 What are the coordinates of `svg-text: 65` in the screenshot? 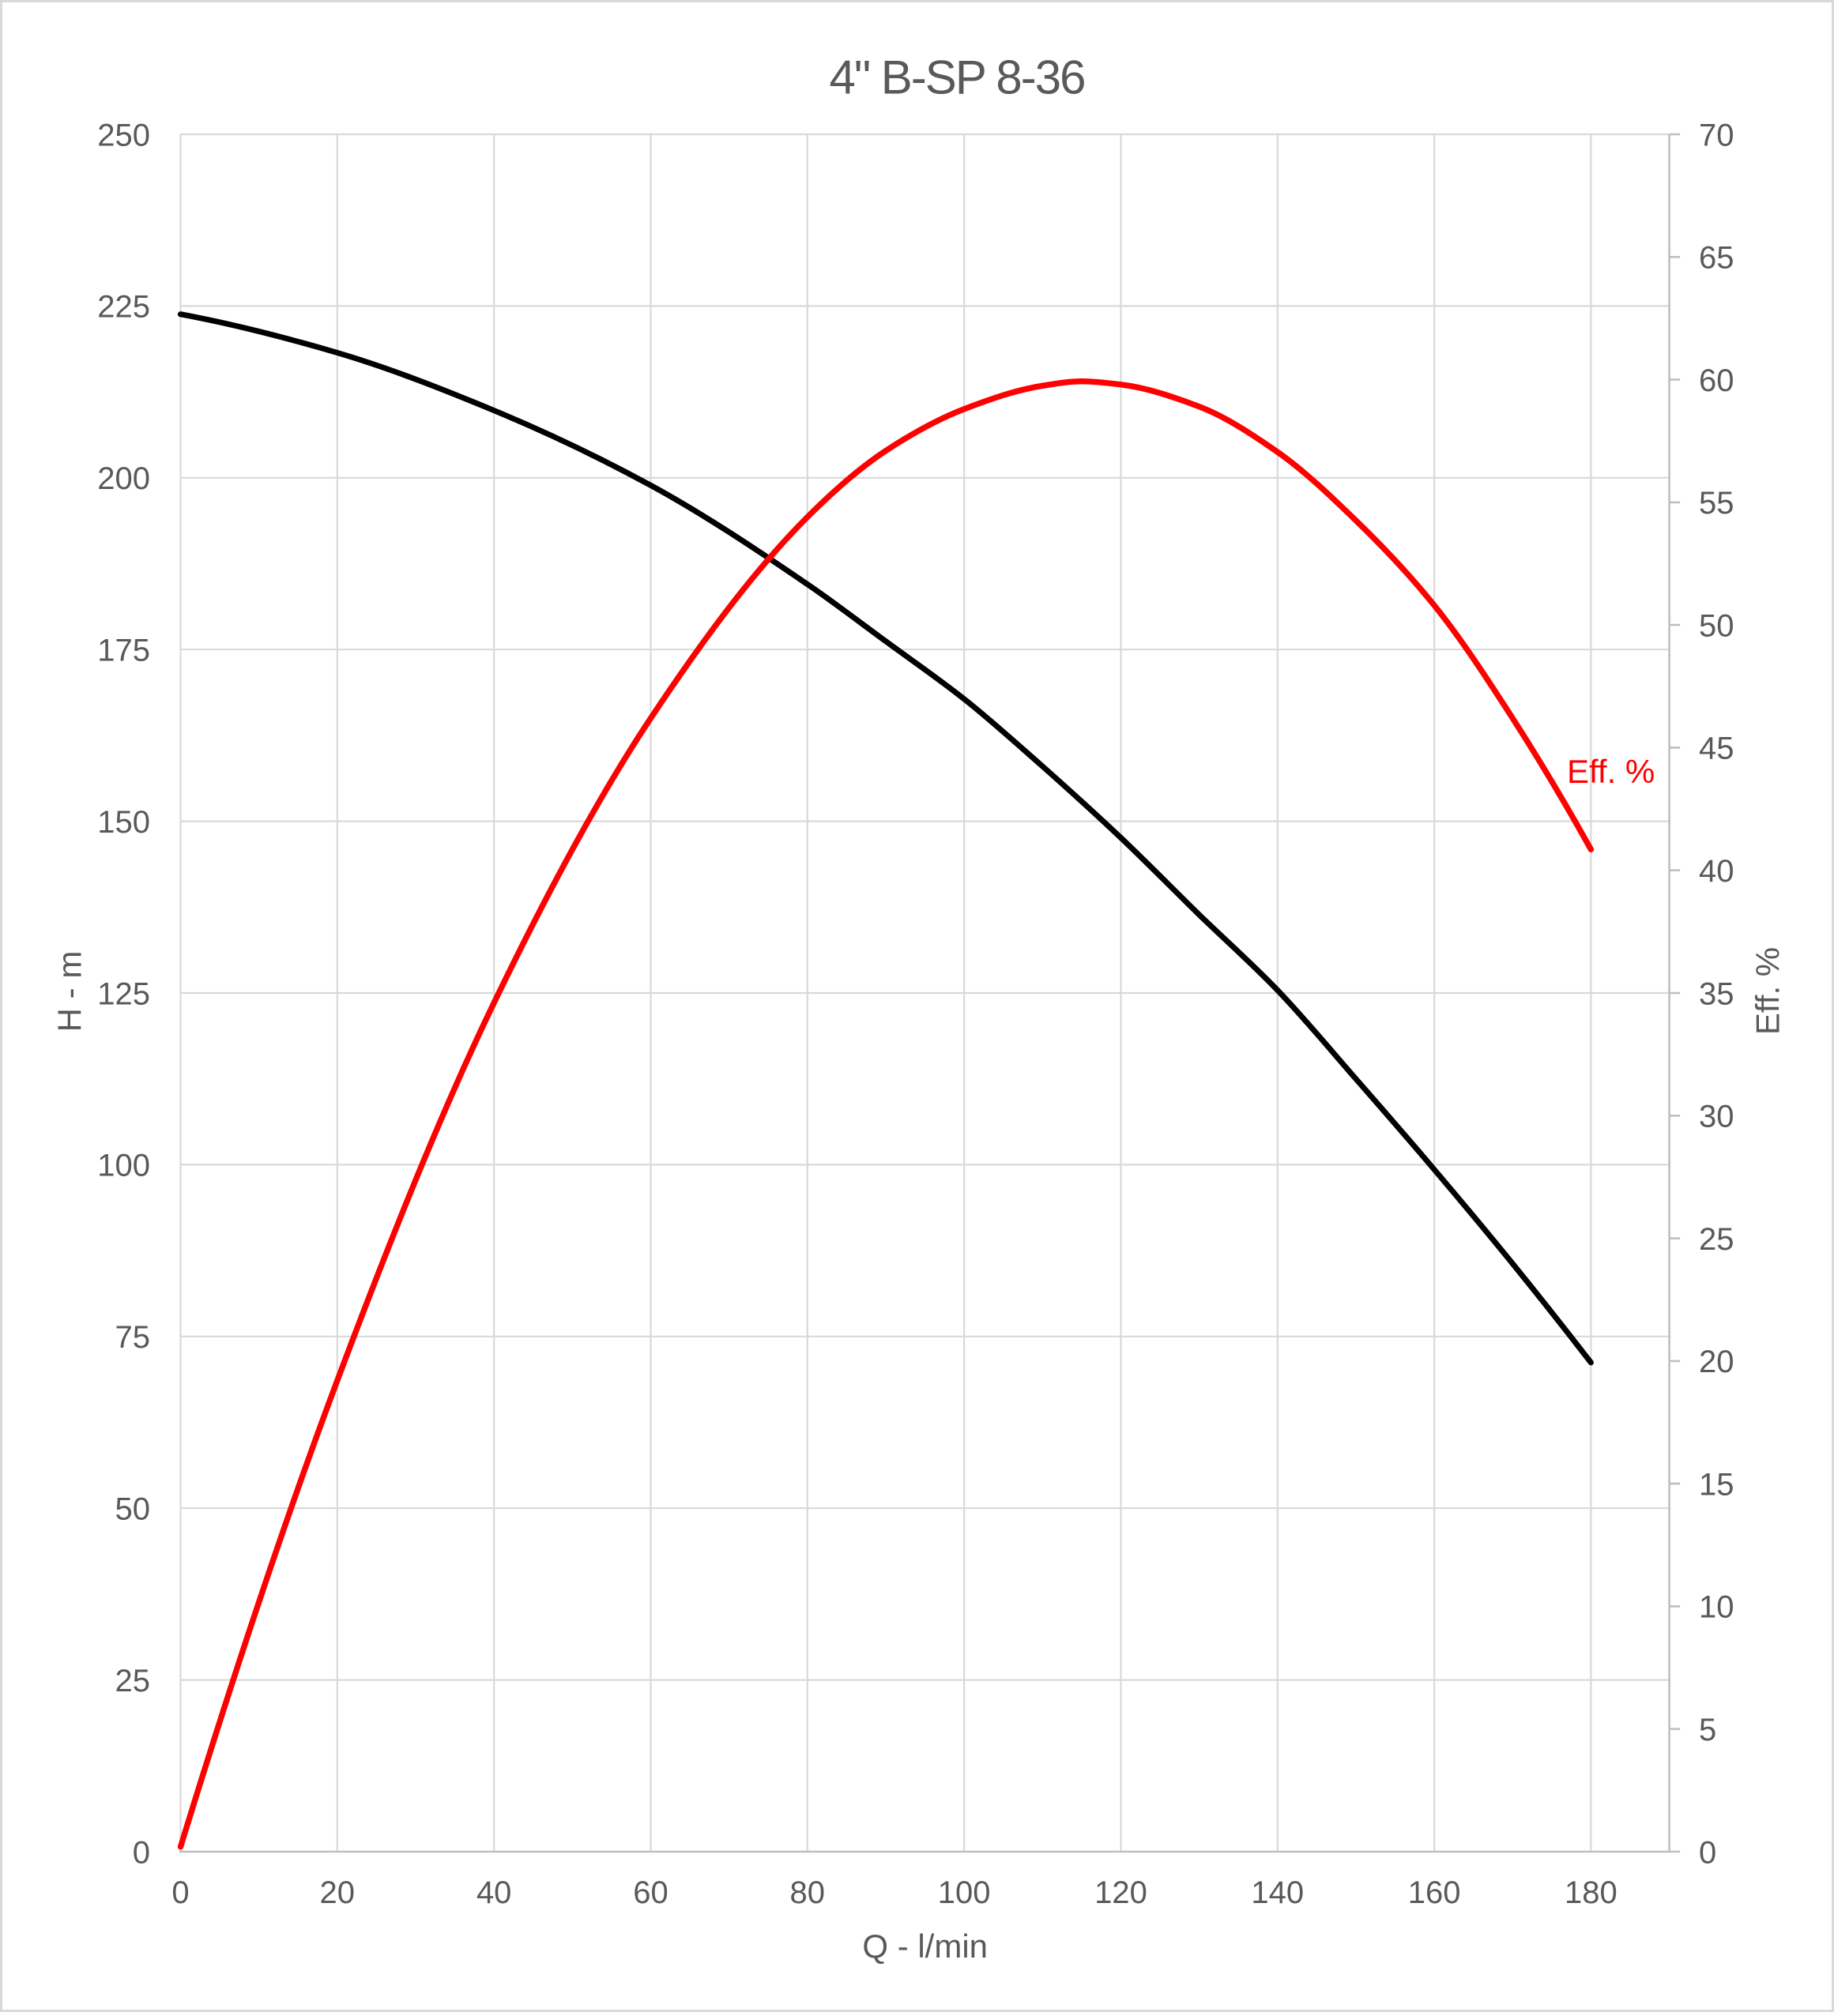 It's located at (1716, 258).